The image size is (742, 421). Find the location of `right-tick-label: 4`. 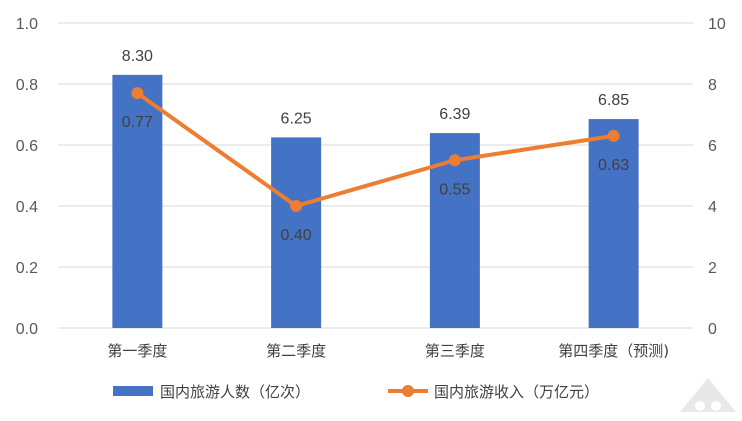

right-tick-label: 4 is located at coordinates (712, 207).